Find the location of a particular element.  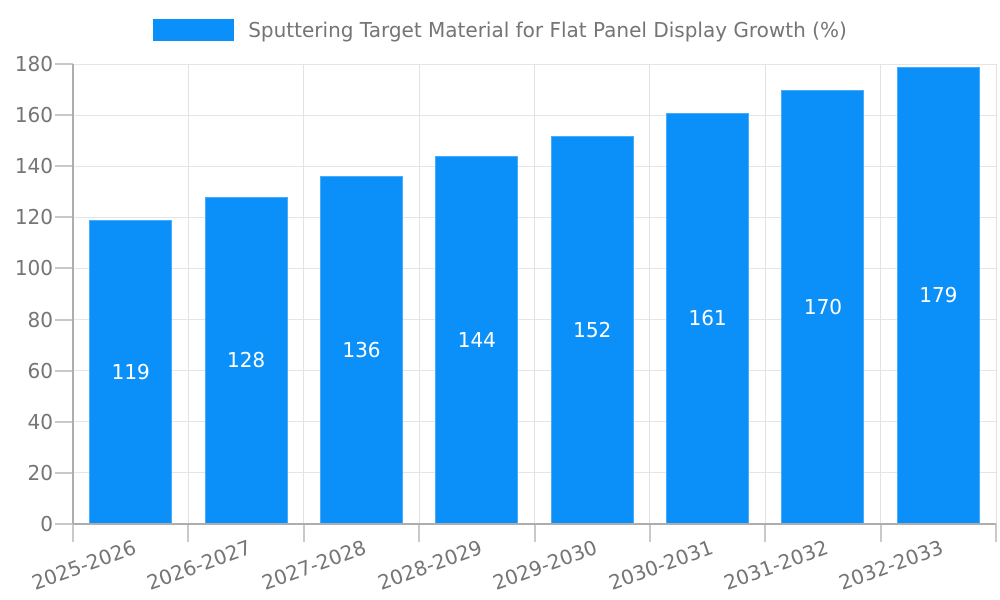

y-axis-line is located at coordinates (73, 294).